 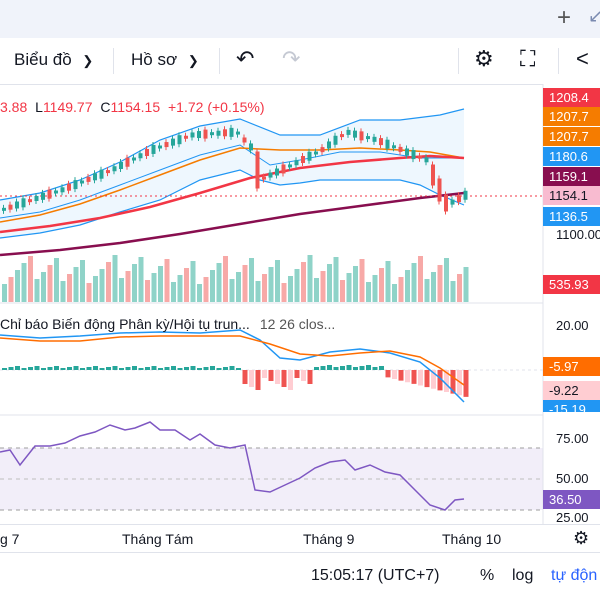 I want to click on macd-pane, so click(x=271, y=366).